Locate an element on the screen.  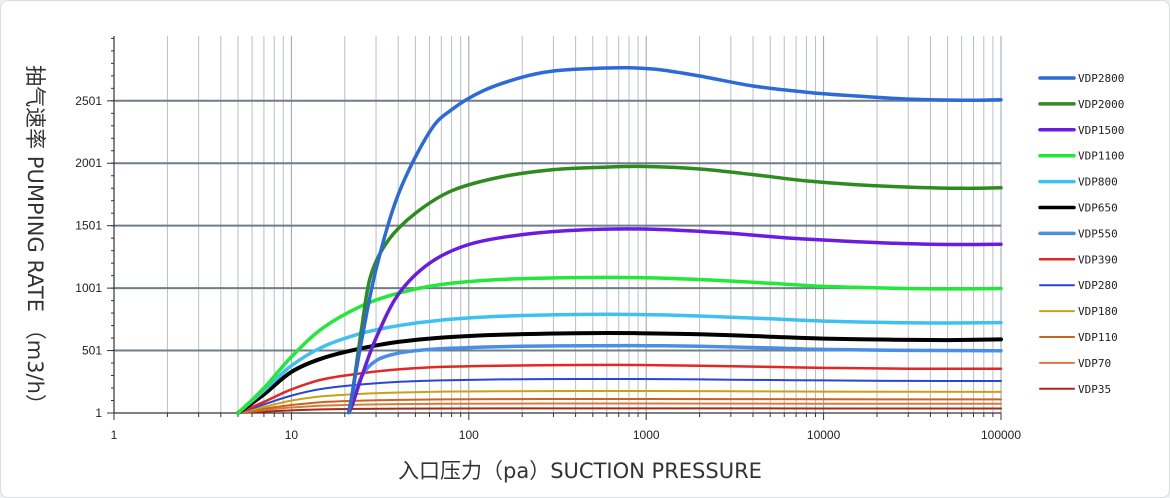
series-line-vdp35 is located at coordinates (619, 410).